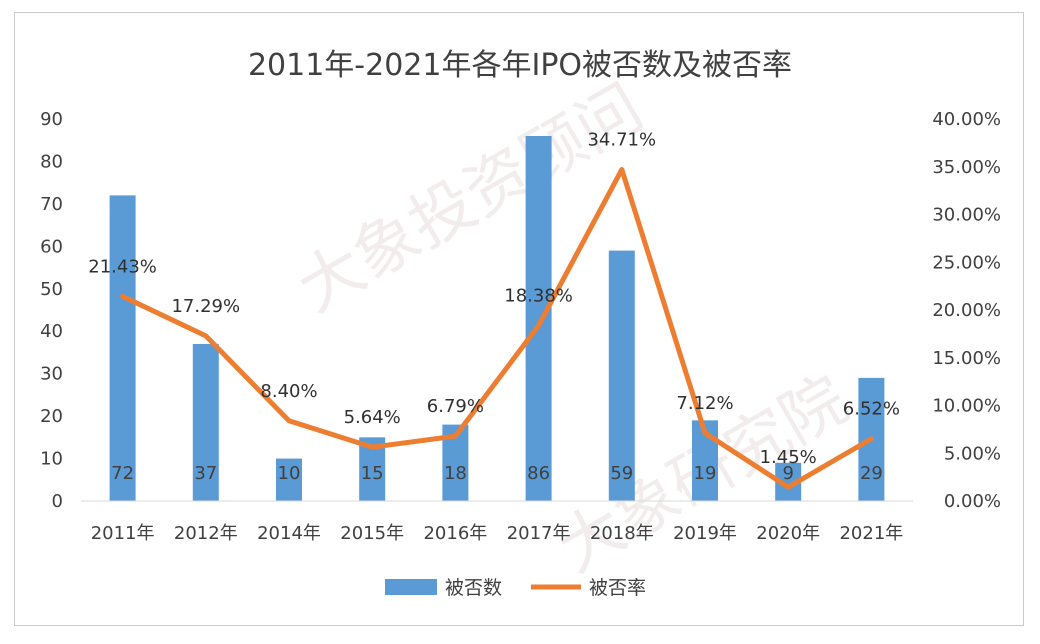  What do you see at coordinates (51, 310) in the screenshot?
I see `left-y-axis: 0 10 20 30 40 50 60 70 80 90` at bounding box center [51, 310].